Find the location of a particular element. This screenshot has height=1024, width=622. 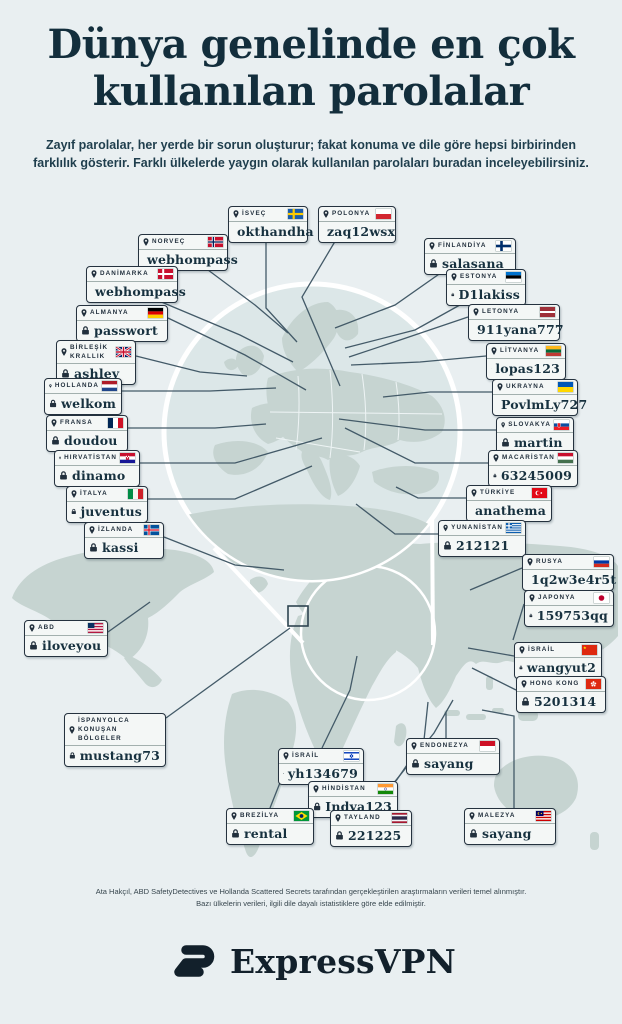

password-row: doudou is located at coordinates (87, 441).